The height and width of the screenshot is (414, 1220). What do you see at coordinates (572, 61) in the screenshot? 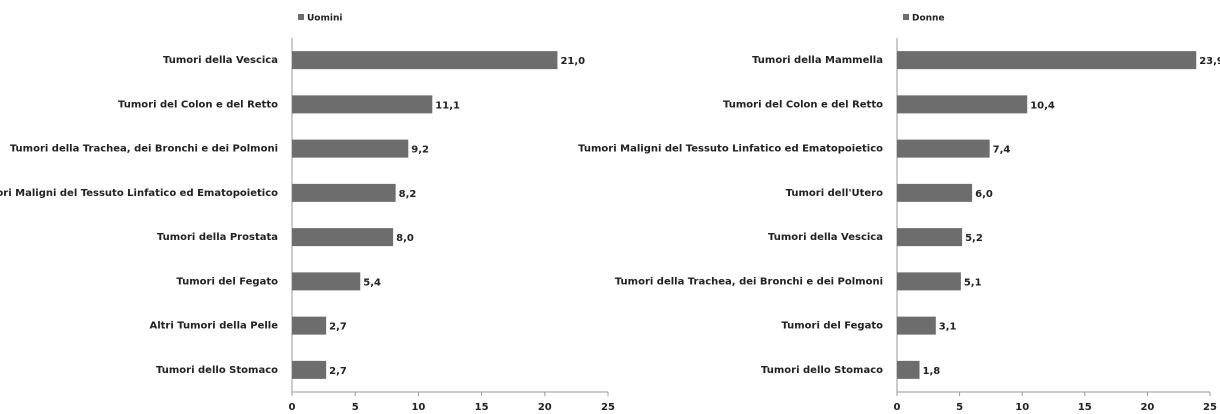
I see `value-label: 21,0` at bounding box center [572, 61].